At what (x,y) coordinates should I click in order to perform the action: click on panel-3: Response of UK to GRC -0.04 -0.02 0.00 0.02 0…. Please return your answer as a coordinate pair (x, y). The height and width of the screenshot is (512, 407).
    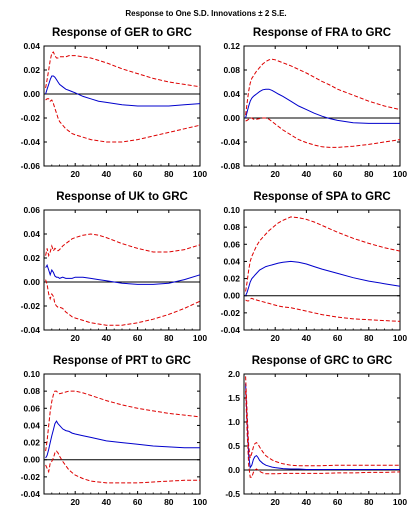
    Looking at the image, I should click on (114, 267).